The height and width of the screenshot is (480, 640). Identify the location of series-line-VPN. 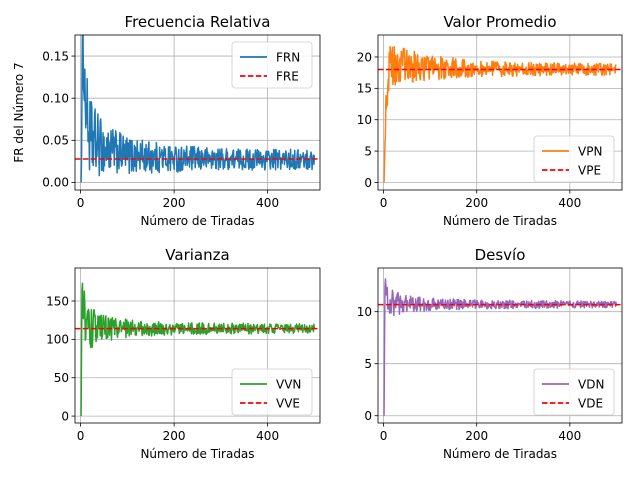
(500, 114).